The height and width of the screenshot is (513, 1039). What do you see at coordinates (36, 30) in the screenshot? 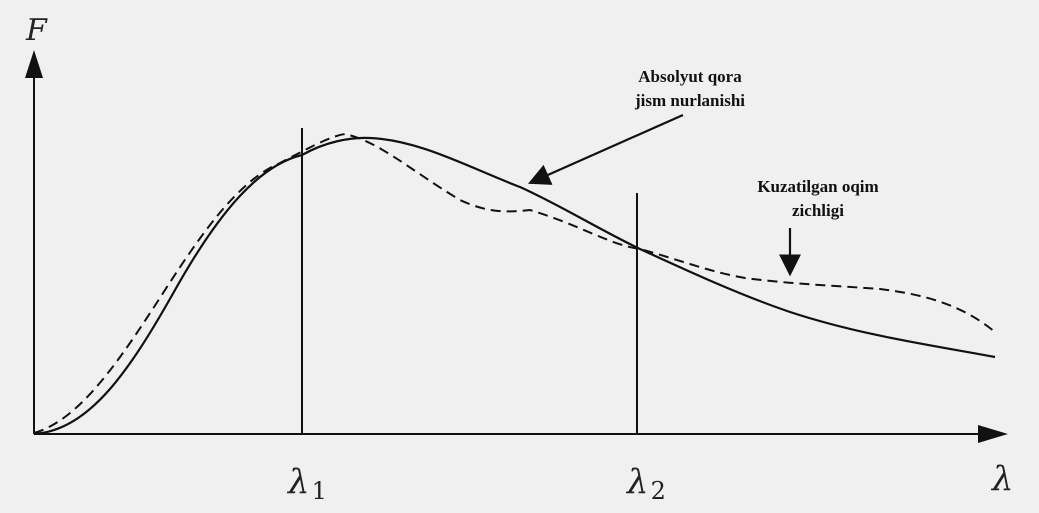
I see `y-axis-label: F` at bounding box center [36, 30].